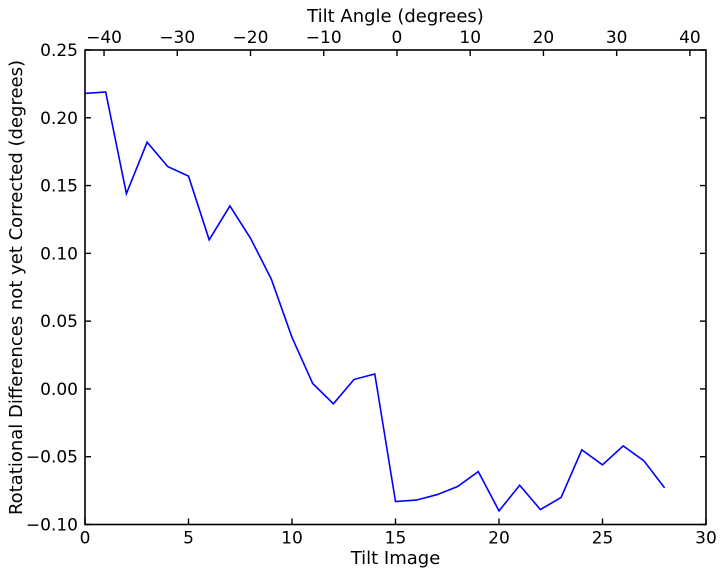 The height and width of the screenshot is (579, 725). I want to click on y-axis-tick-label: 0.05, so click(59, 322).